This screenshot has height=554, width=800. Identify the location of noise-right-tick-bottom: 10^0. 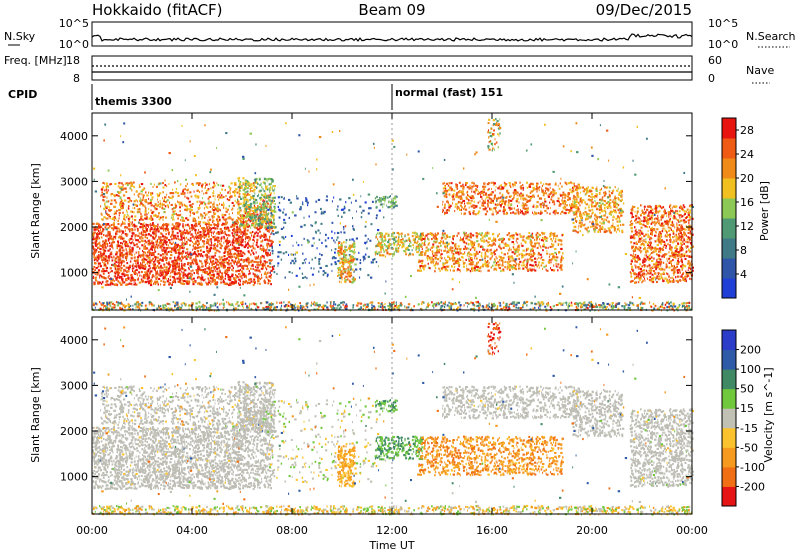
(723, 44).